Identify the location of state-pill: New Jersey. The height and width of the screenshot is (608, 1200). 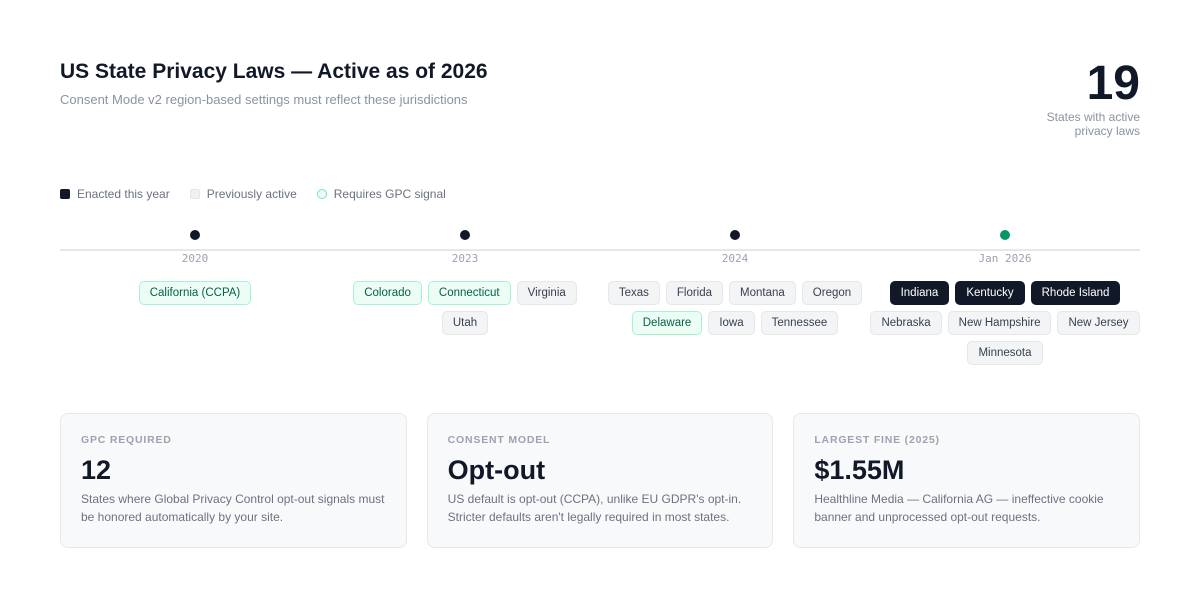
(1098, 323).